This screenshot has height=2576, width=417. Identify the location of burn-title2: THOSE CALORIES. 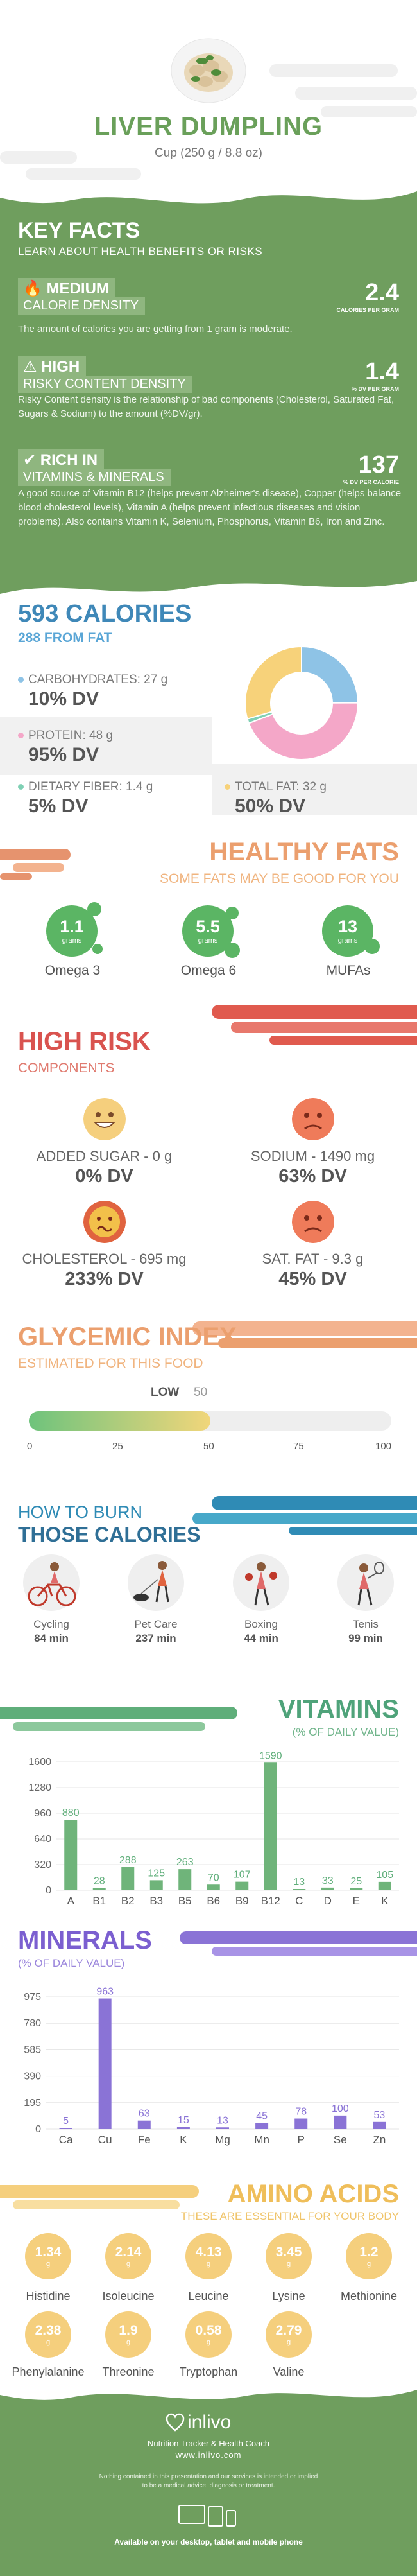
(109, 1534).